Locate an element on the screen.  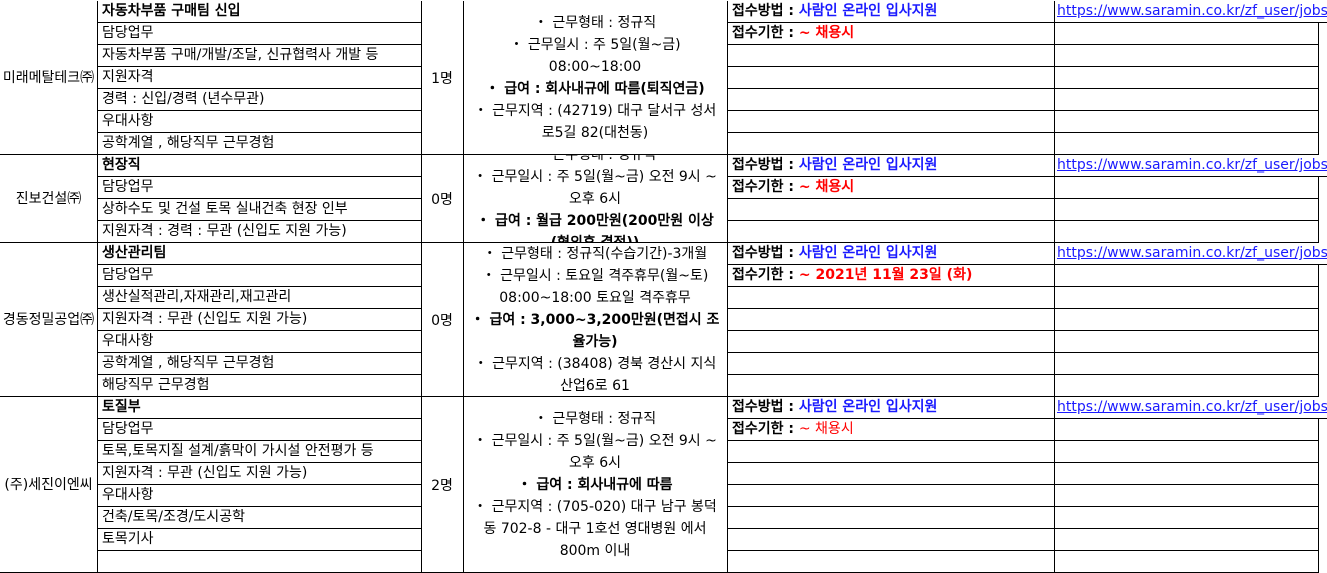
job-title-cell: 토질부 is located at coordinates (259, 408).